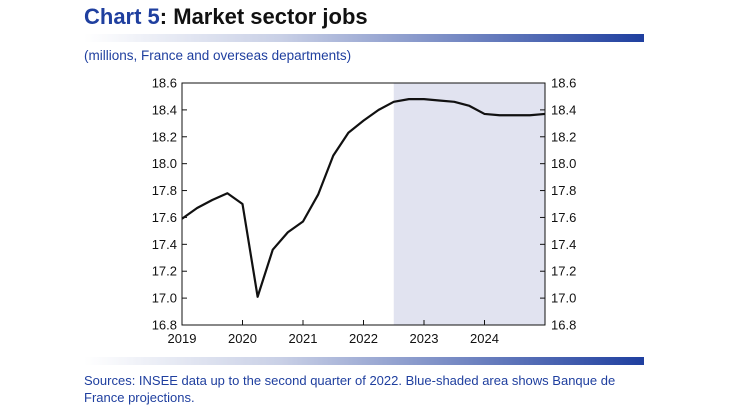 The width and height of the screenshot is (730, 410). What do you see at coordinates (563, 325) in the screenshot?
I see `right-y-tick-label: 16.8` at bounding box center [563, 325].